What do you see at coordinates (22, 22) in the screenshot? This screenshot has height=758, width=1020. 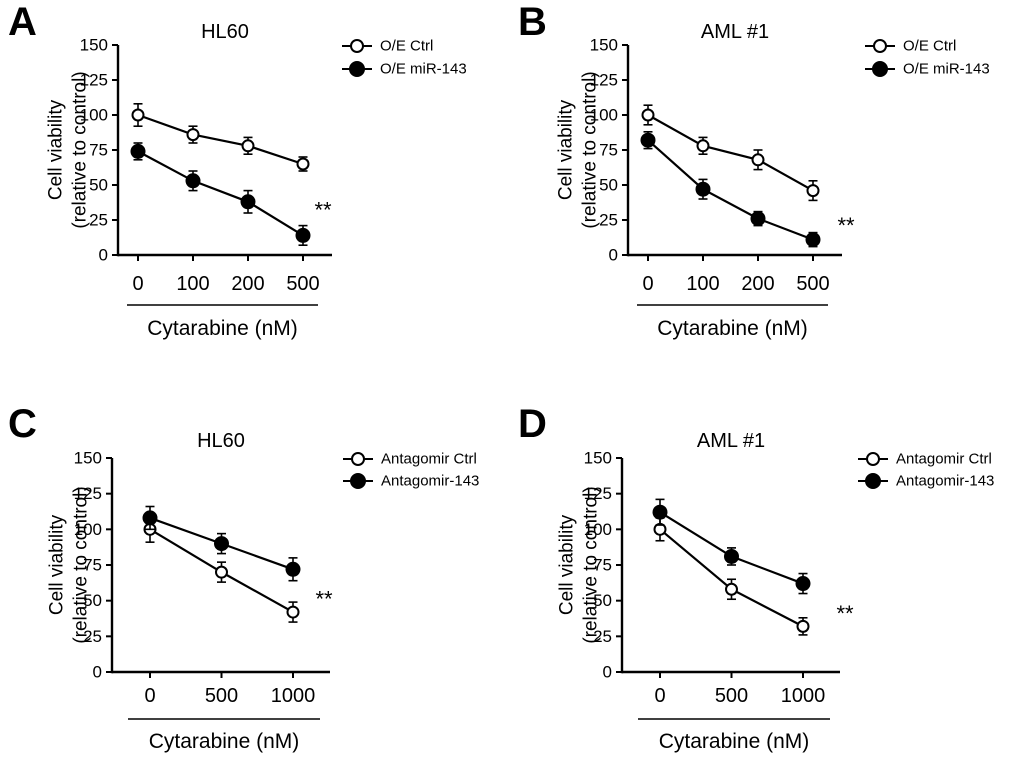 I see `panel-letter-a: A` at bounding box center [22, 22].